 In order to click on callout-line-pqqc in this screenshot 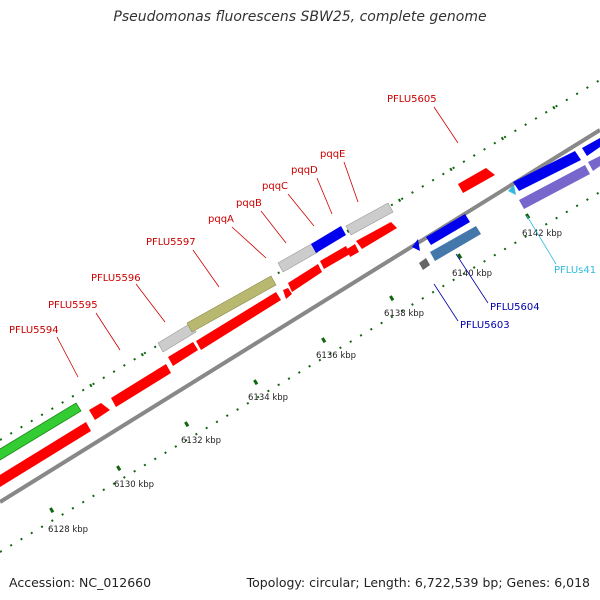, I will do `click(301, 210)`.